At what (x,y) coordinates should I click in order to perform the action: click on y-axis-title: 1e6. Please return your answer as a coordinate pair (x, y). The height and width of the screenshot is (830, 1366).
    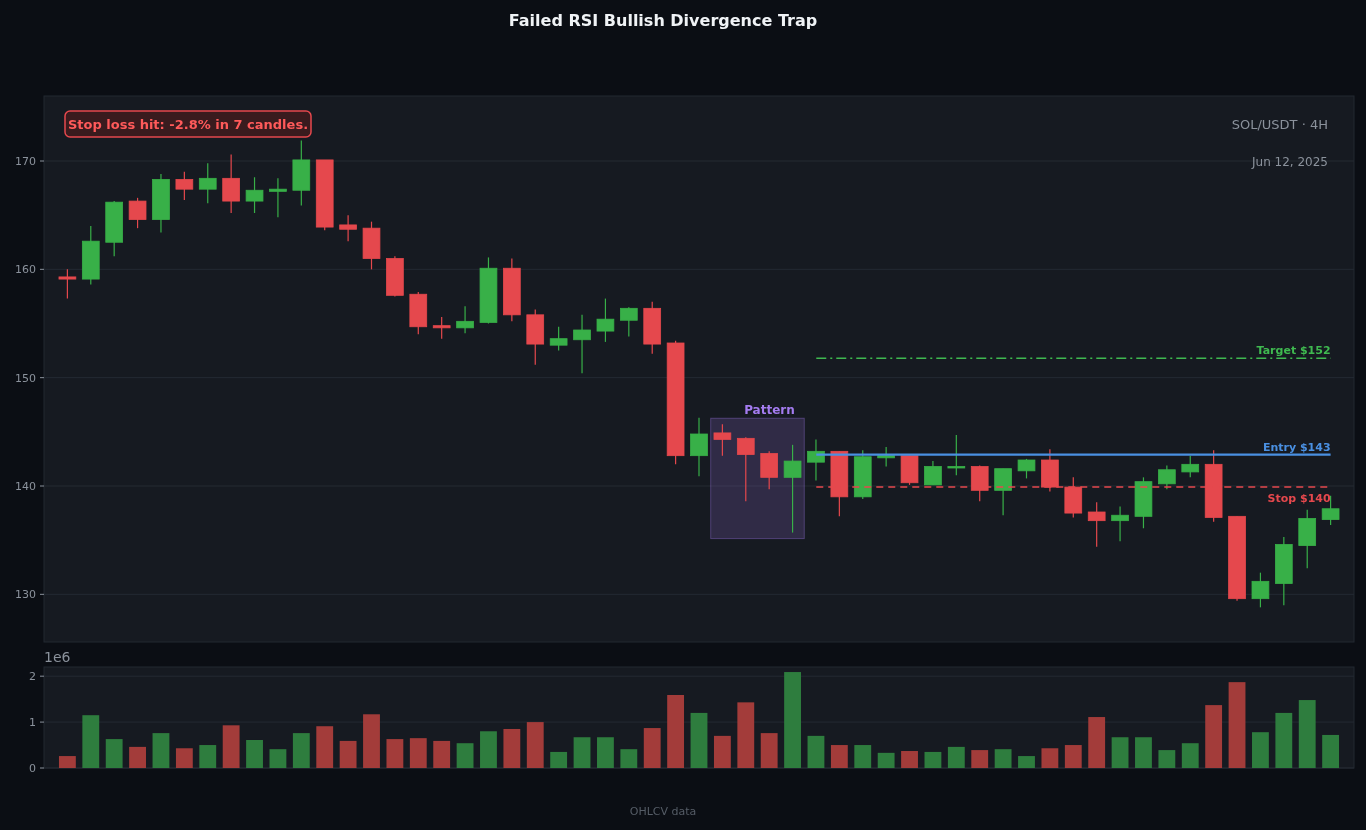
    Looking at the image, I should click on (57, 657).